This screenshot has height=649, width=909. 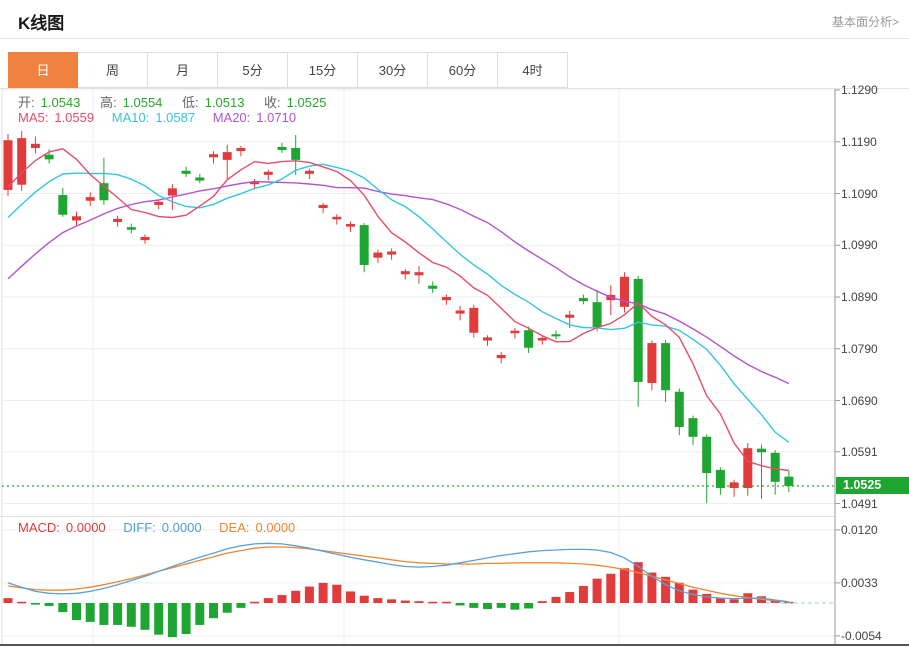 I want to click on tab-interval-5分: 5分, so click(x=253, y=70).